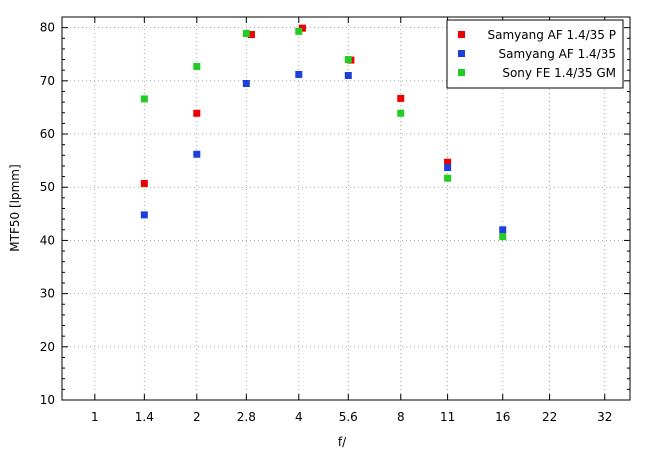  Describe the element at coordinates (502, 417) in the screenshot. I see `x-tick-label: 16` at that location.